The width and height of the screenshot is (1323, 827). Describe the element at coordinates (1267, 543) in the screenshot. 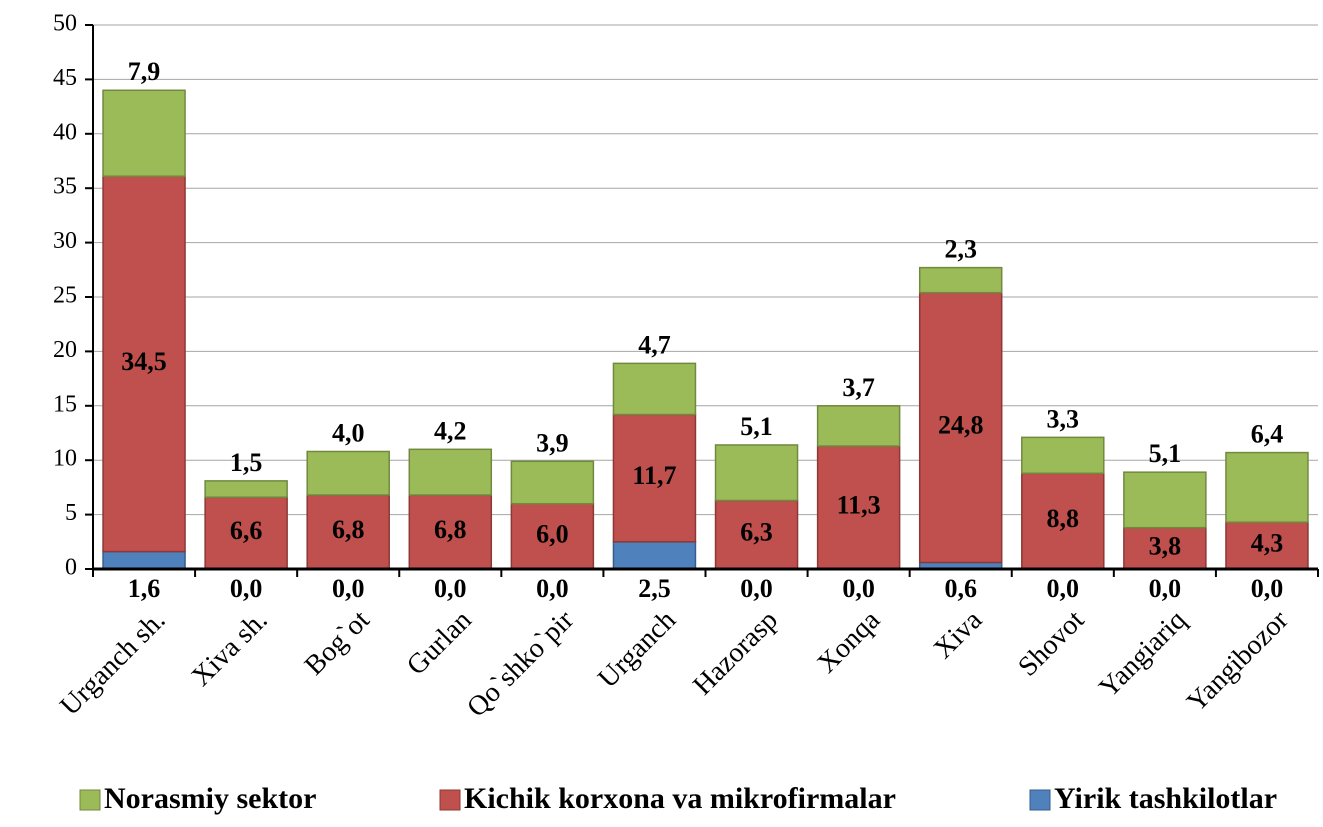

I see `data-label: 4,3` at that location.